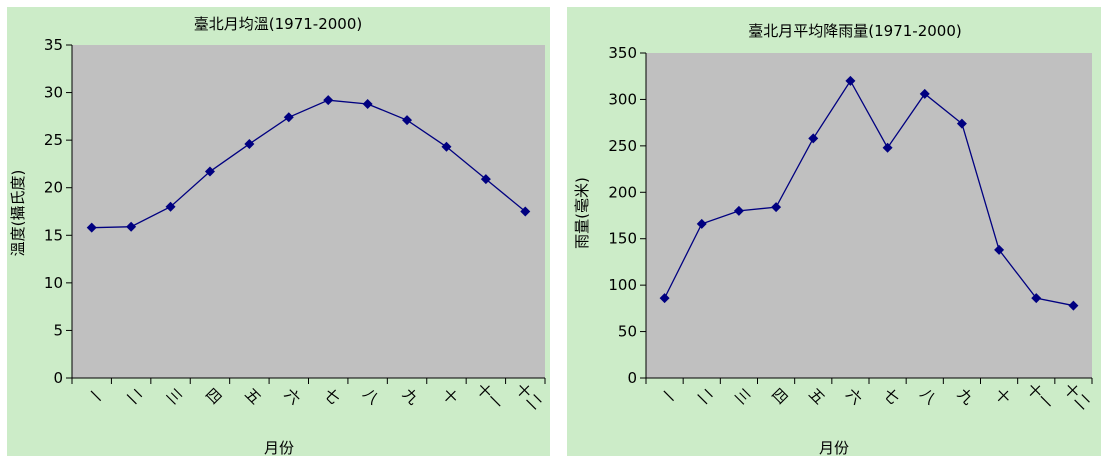 This screenshot has width=1102, height=457. What do you see at coordinates (622, 285) in the screenshot?
I see `y-tick-label: 100` at bounding box center [622, 285].